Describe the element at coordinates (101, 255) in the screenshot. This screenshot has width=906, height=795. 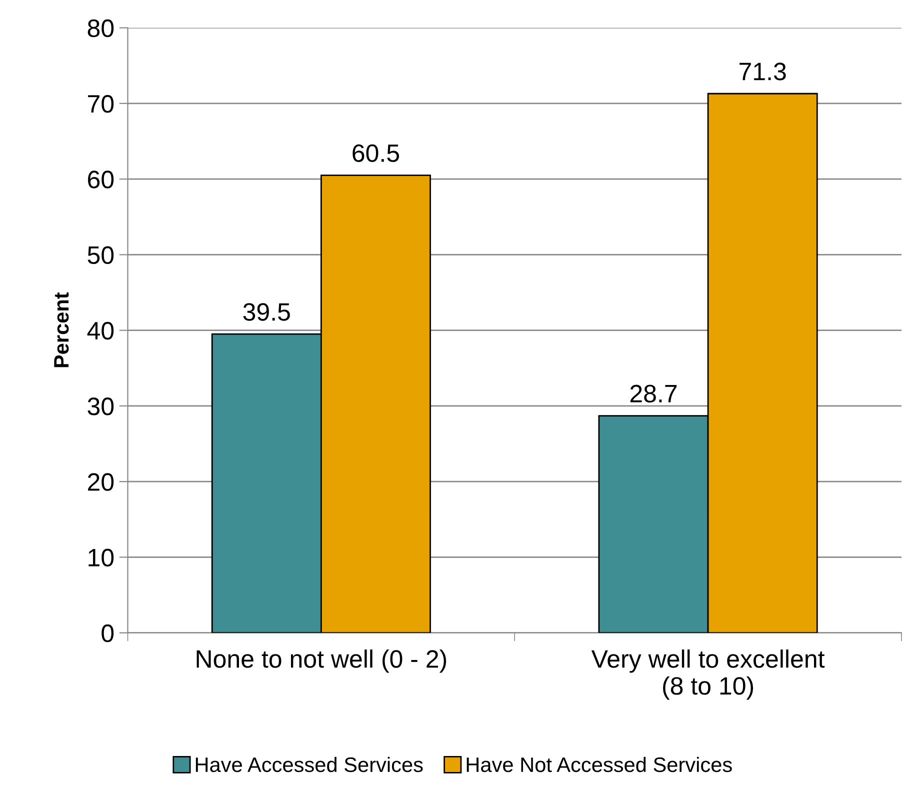
I see `y-tick-label: 50` at that location.